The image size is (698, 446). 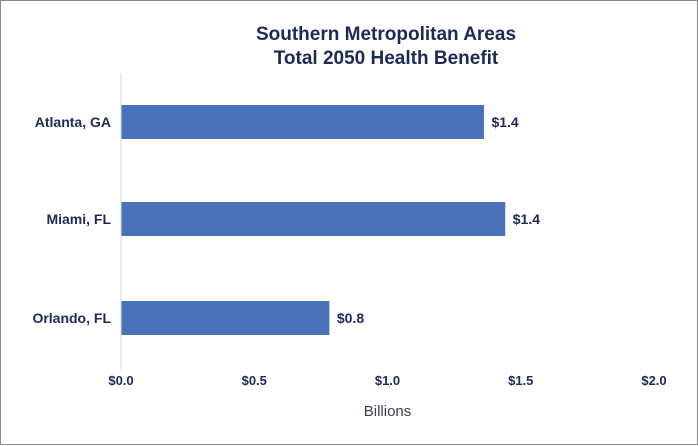 I want to click on data-label-1: $1.4, so click(x=526, y=219).